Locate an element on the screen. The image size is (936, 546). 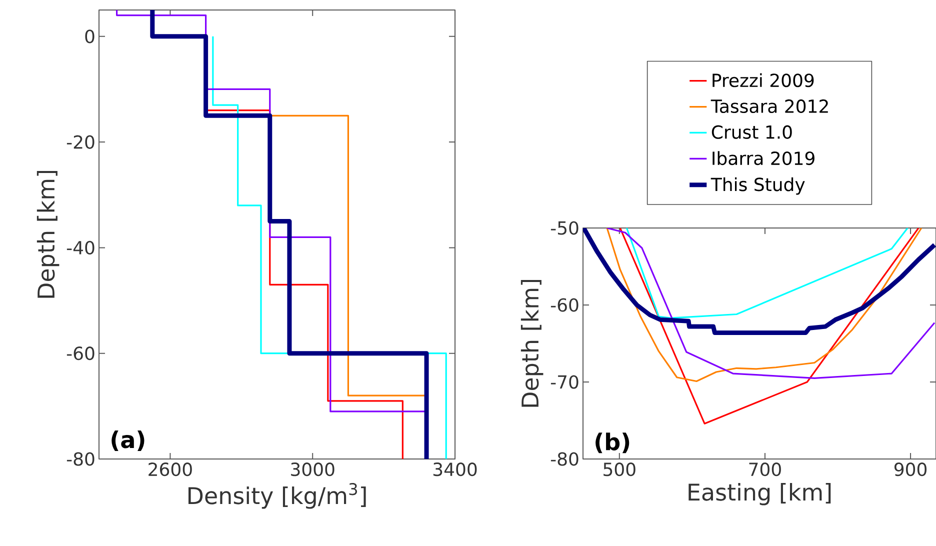
x-axis-title: Density [kg/m$^{3}$] is located at coordinates (277, 496).